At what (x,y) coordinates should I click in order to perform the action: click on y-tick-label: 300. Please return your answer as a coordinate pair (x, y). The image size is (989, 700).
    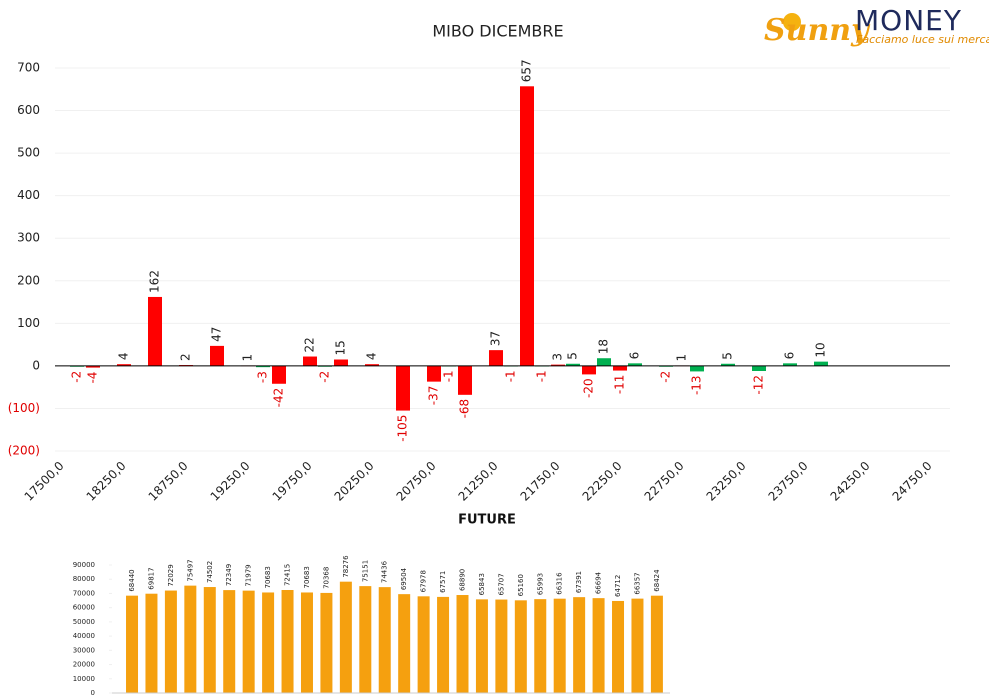
    Looking at the image, I should click on (28, 238).